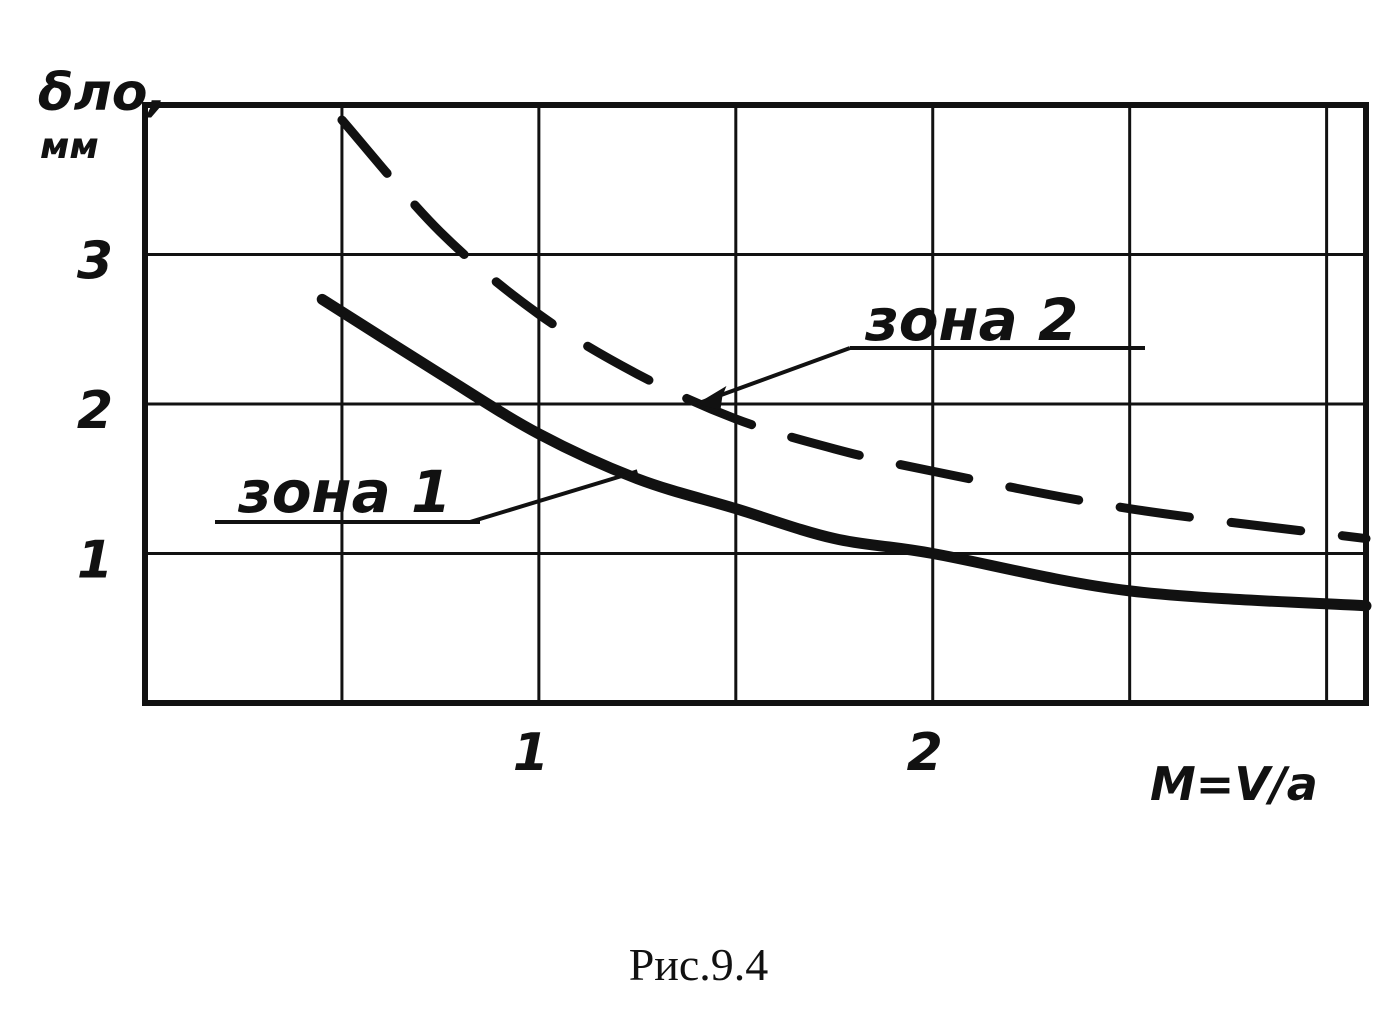  I want to click on figure-caption: Рис.9.4, so click(698, 964).